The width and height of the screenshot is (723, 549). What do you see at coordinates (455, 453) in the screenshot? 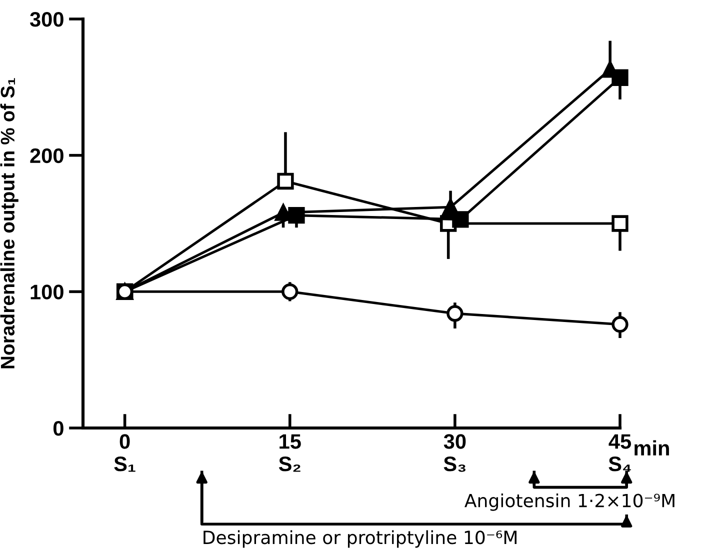
I see `x-tick-label: 30 S₃` at bounding box center [455, 453].